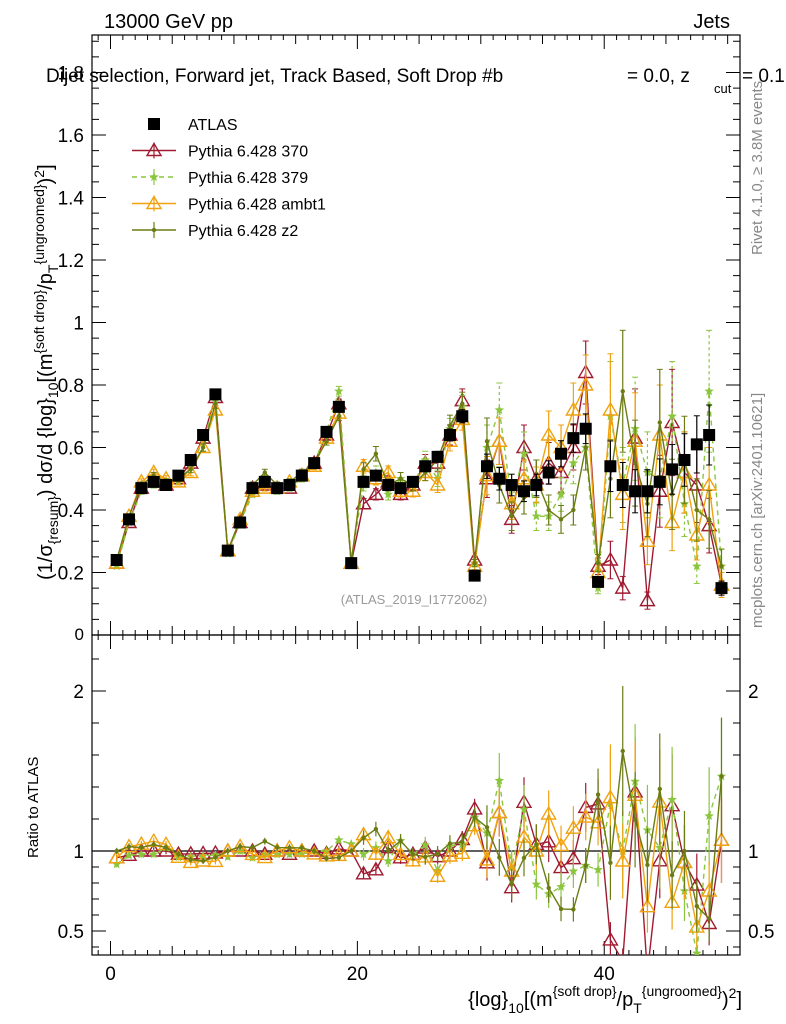 Image resolution: width=786 pixels, height=1024 pixels. Describe the element at coordinates (71, 74) in the screenshot. I see `y-tick-label: 1.8` at that location.